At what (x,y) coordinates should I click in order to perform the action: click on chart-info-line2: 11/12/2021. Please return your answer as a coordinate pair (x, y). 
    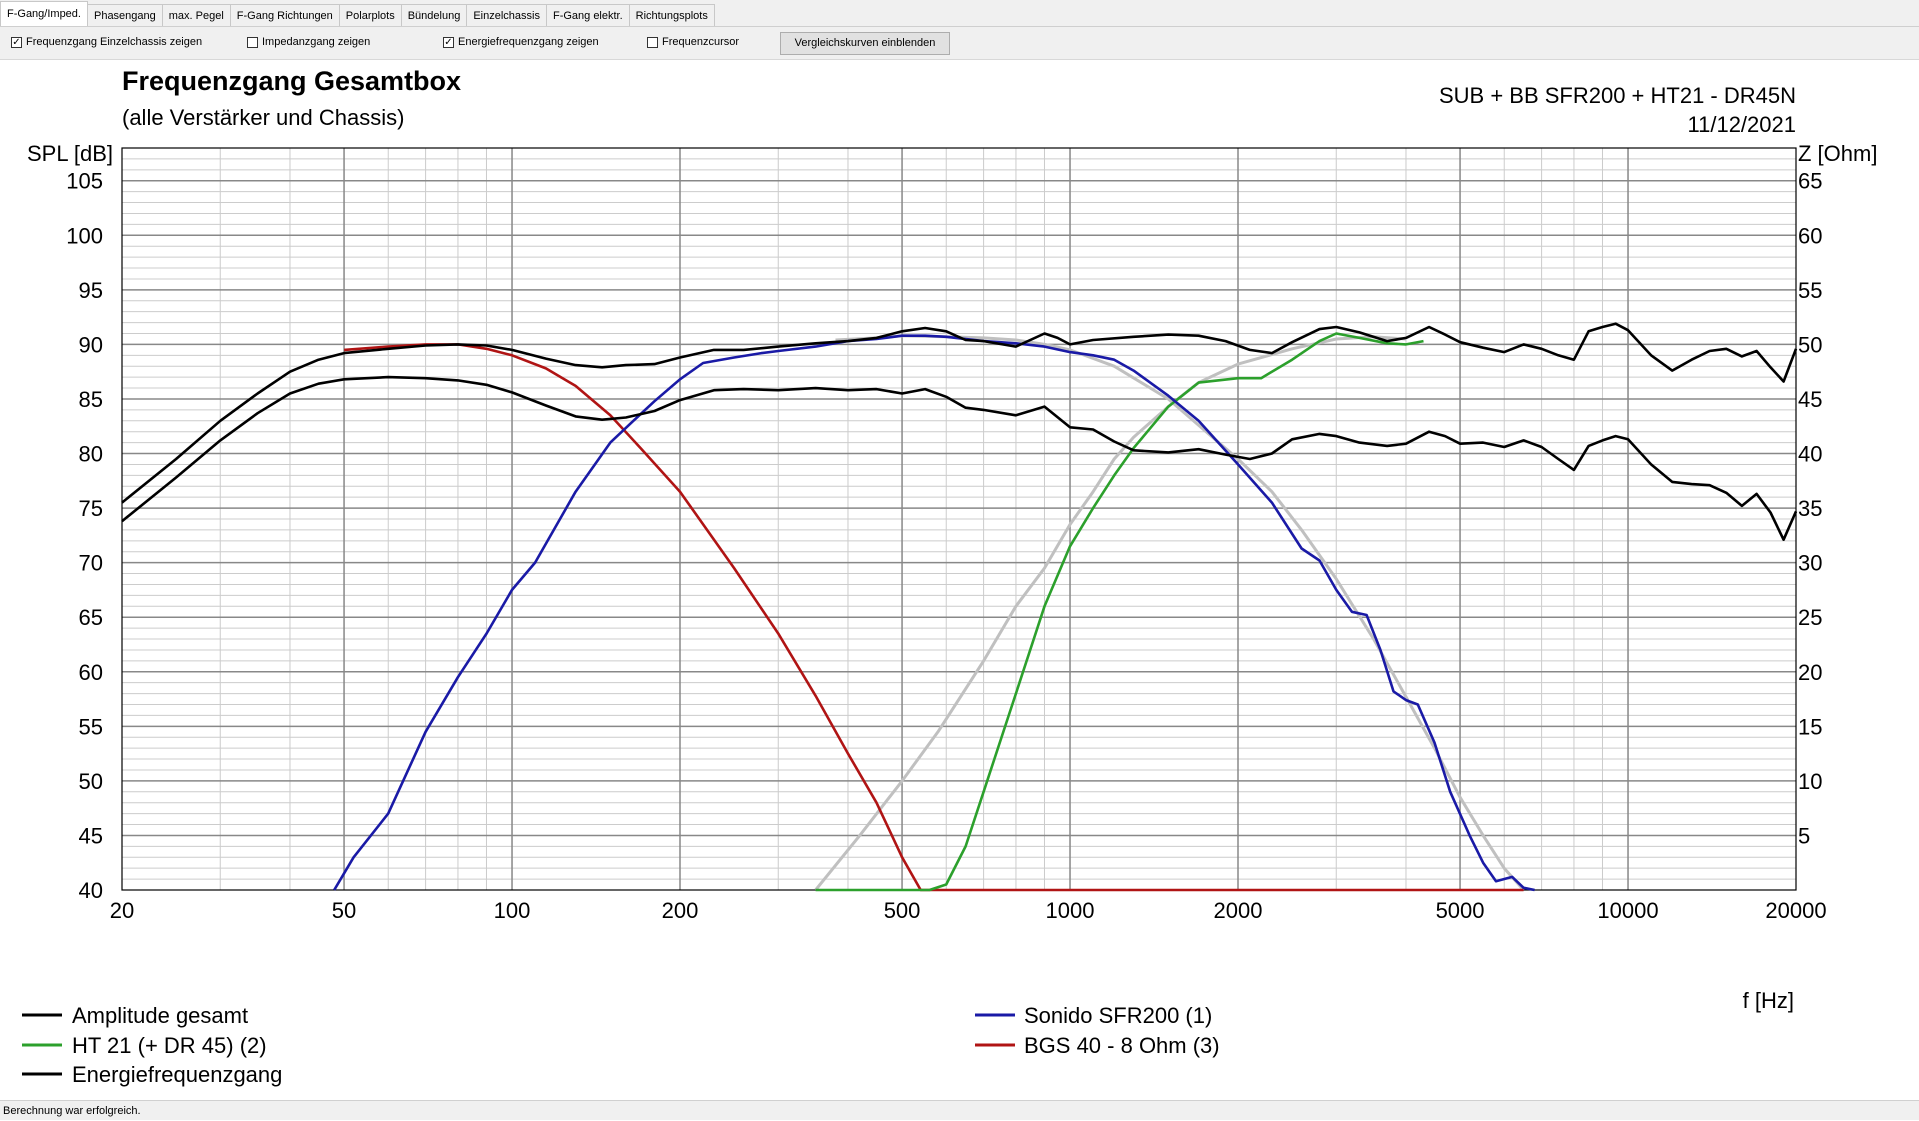
    Looking at the image, I should click on (1742, 124).